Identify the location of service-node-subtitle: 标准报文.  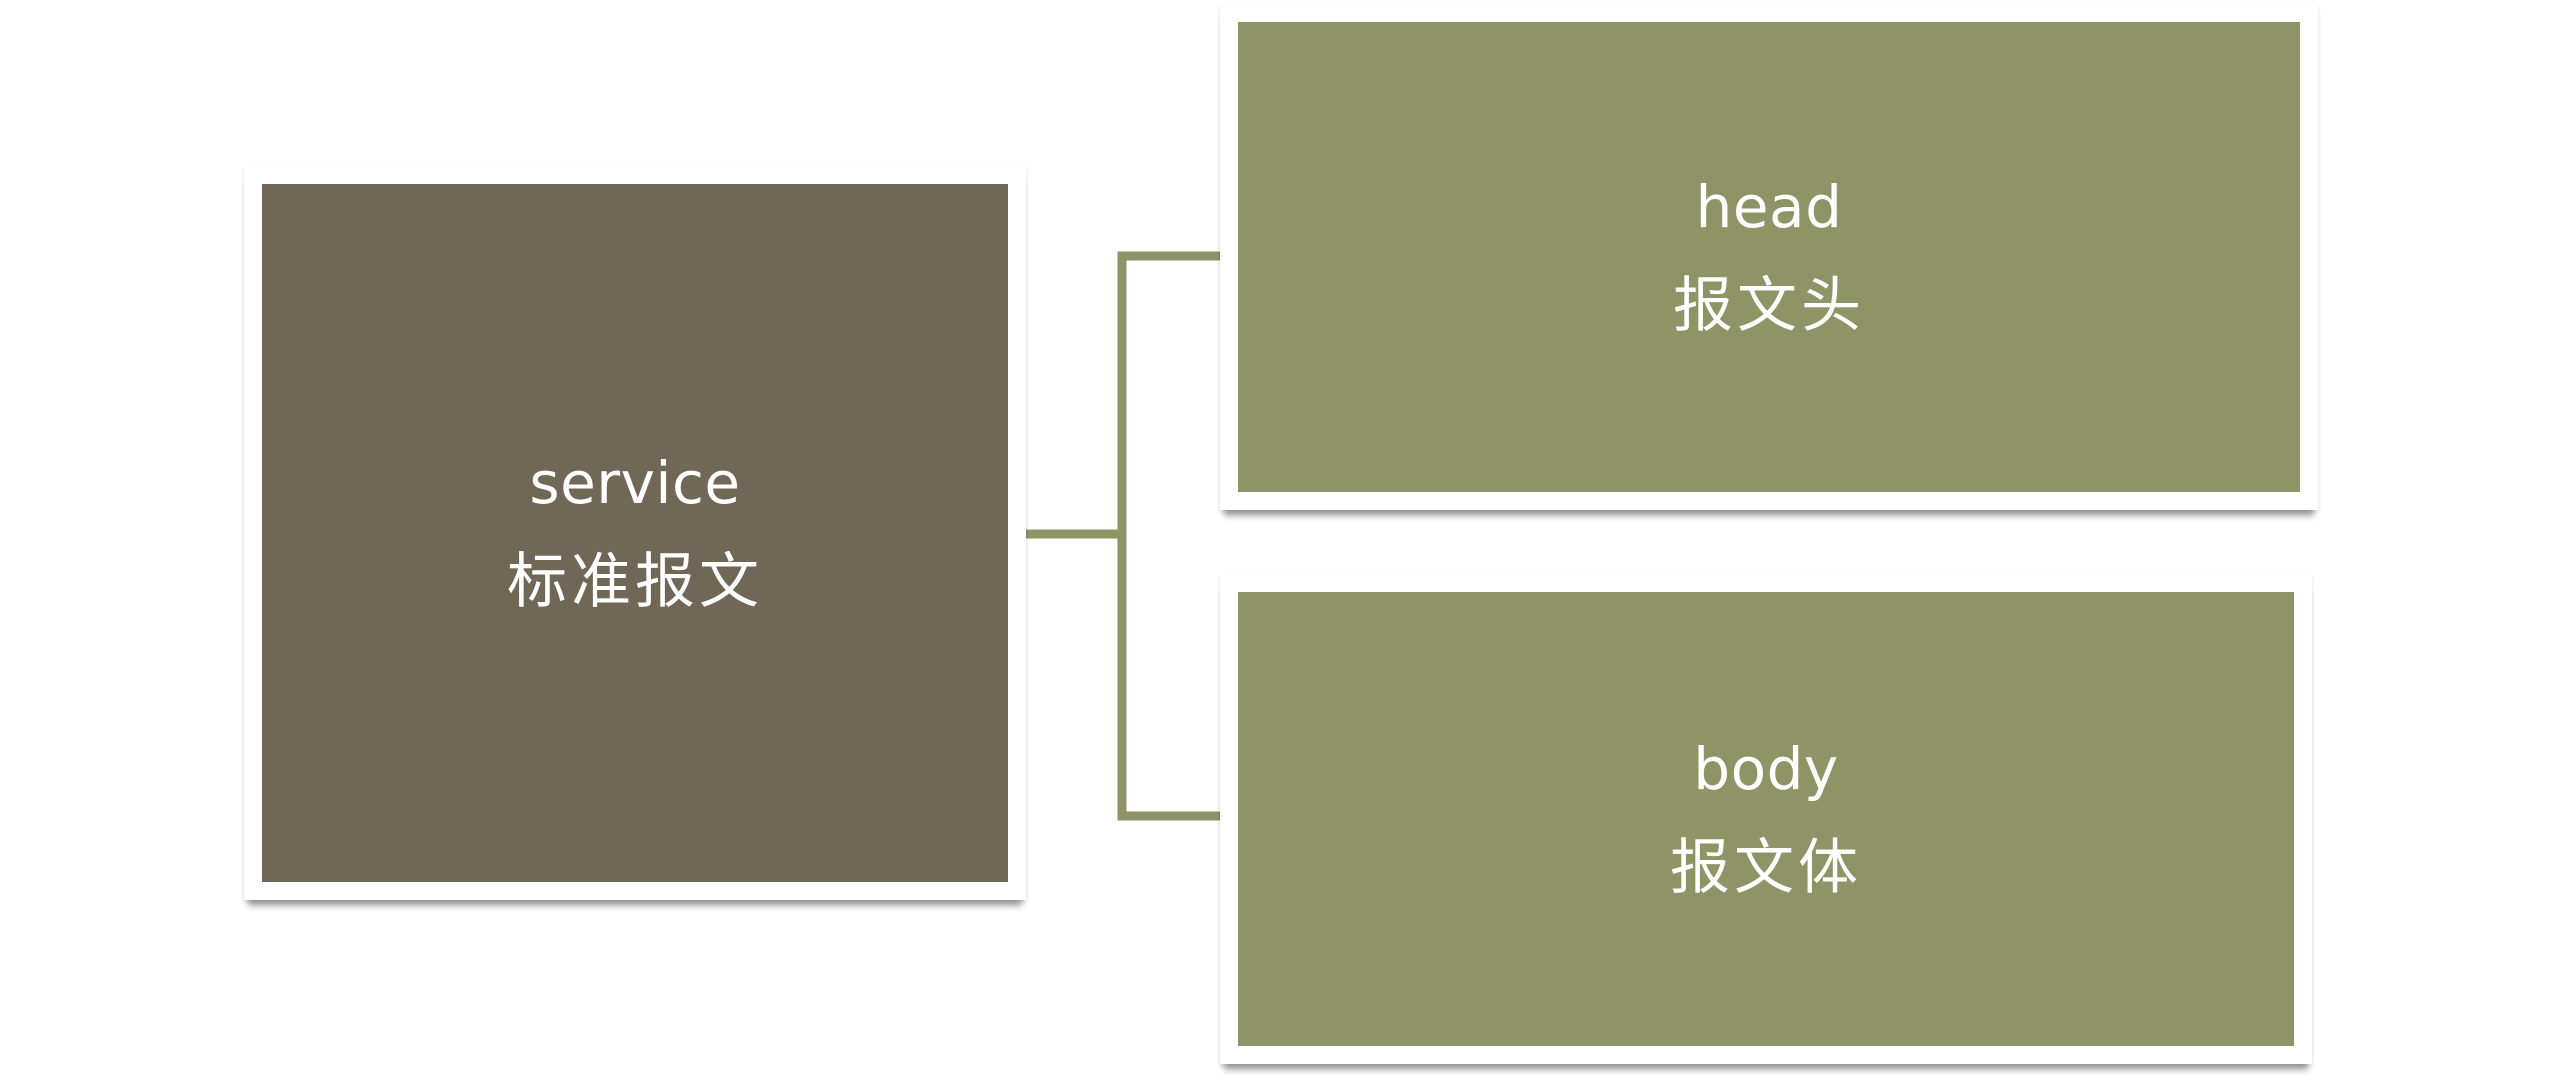
(635, 582).